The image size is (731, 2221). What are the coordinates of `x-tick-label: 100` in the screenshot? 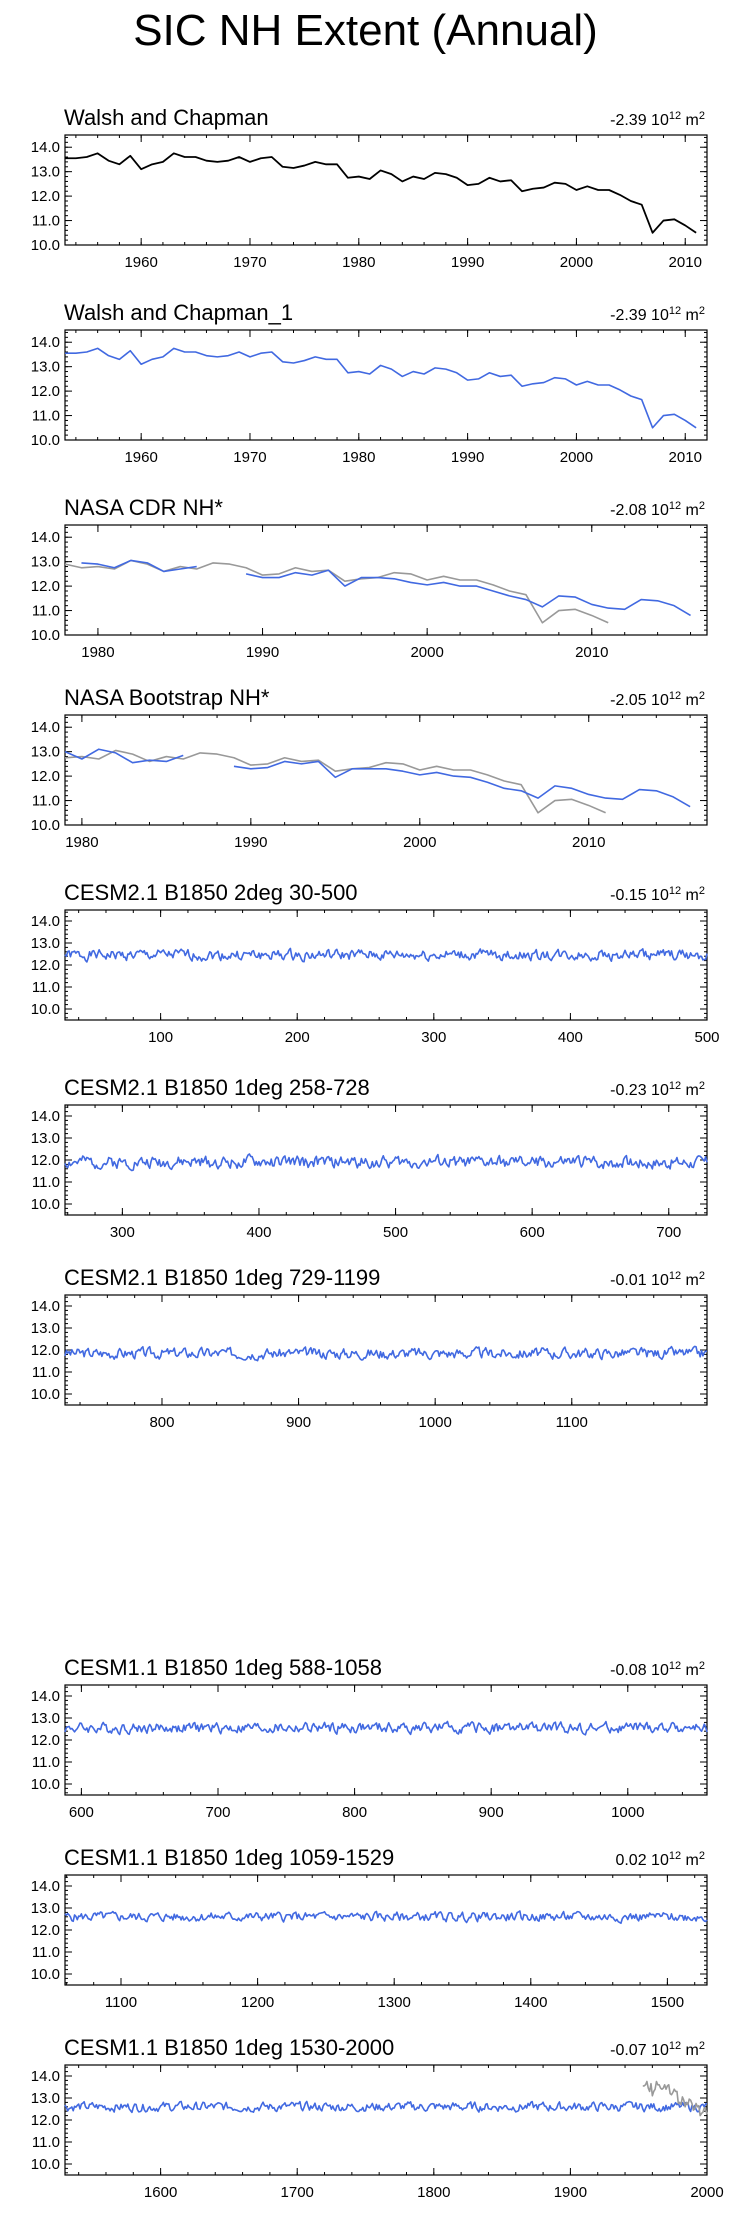 It's located at (160, 1037).